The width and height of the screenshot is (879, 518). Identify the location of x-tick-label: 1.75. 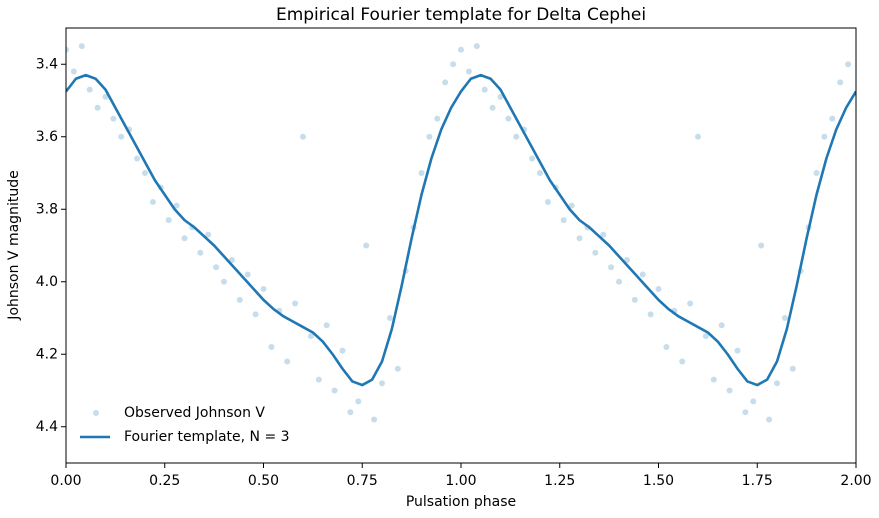
(757, 481).